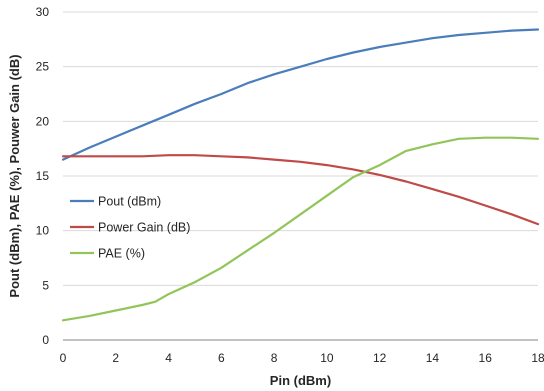  I want to click on x-tick-label: 18, so click(537, 358).